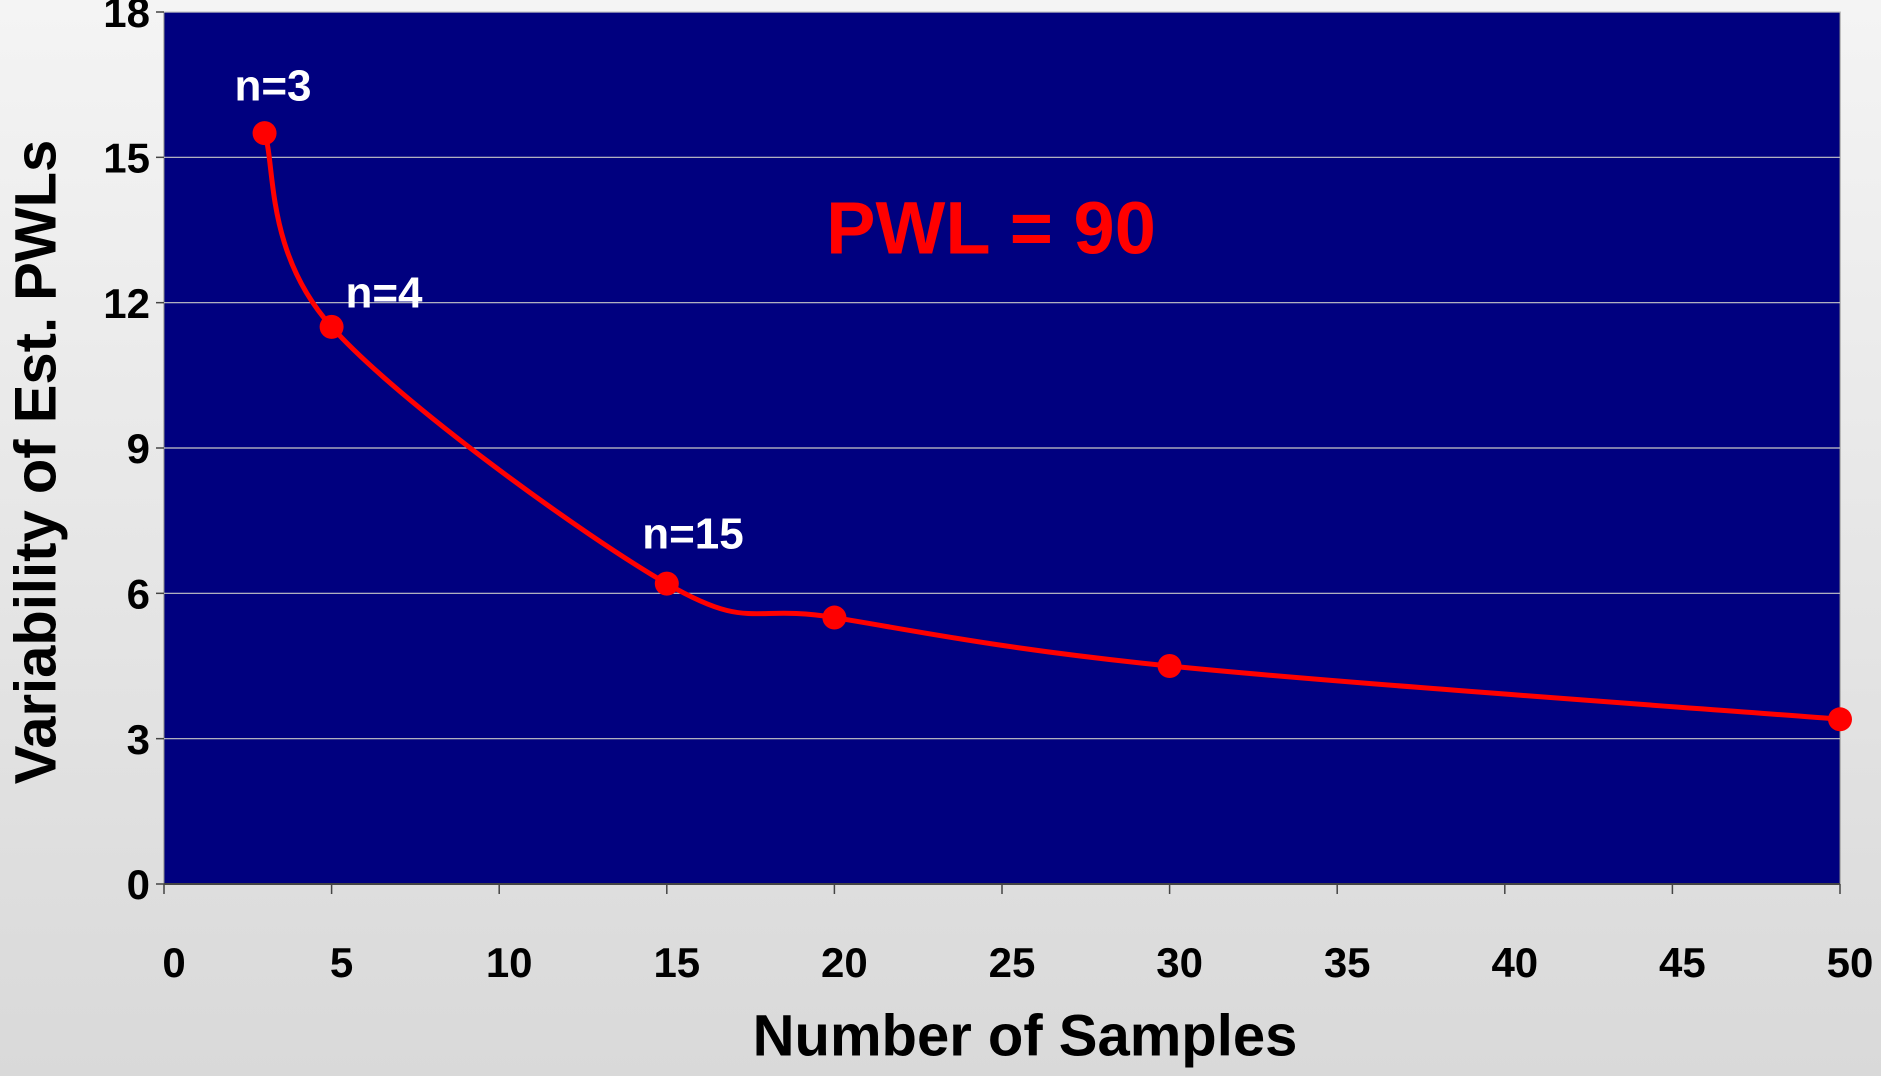 This screenshot has width=1881, height=1076. I want to click on y-tick-label: 15, so click(126, 157).